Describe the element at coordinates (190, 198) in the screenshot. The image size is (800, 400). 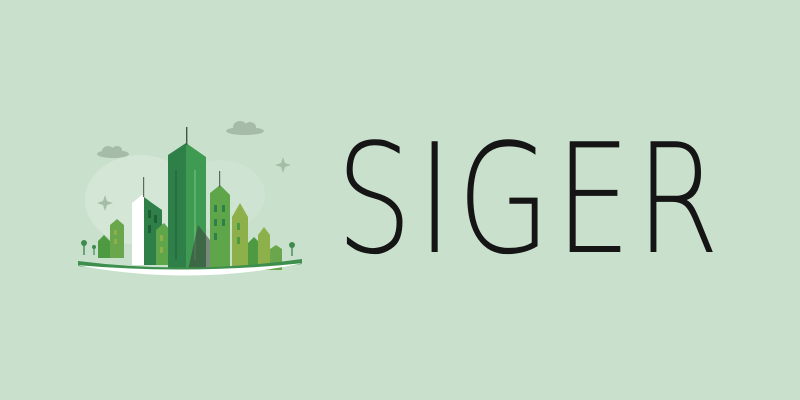
I see `city-skyline-icon` at that location.